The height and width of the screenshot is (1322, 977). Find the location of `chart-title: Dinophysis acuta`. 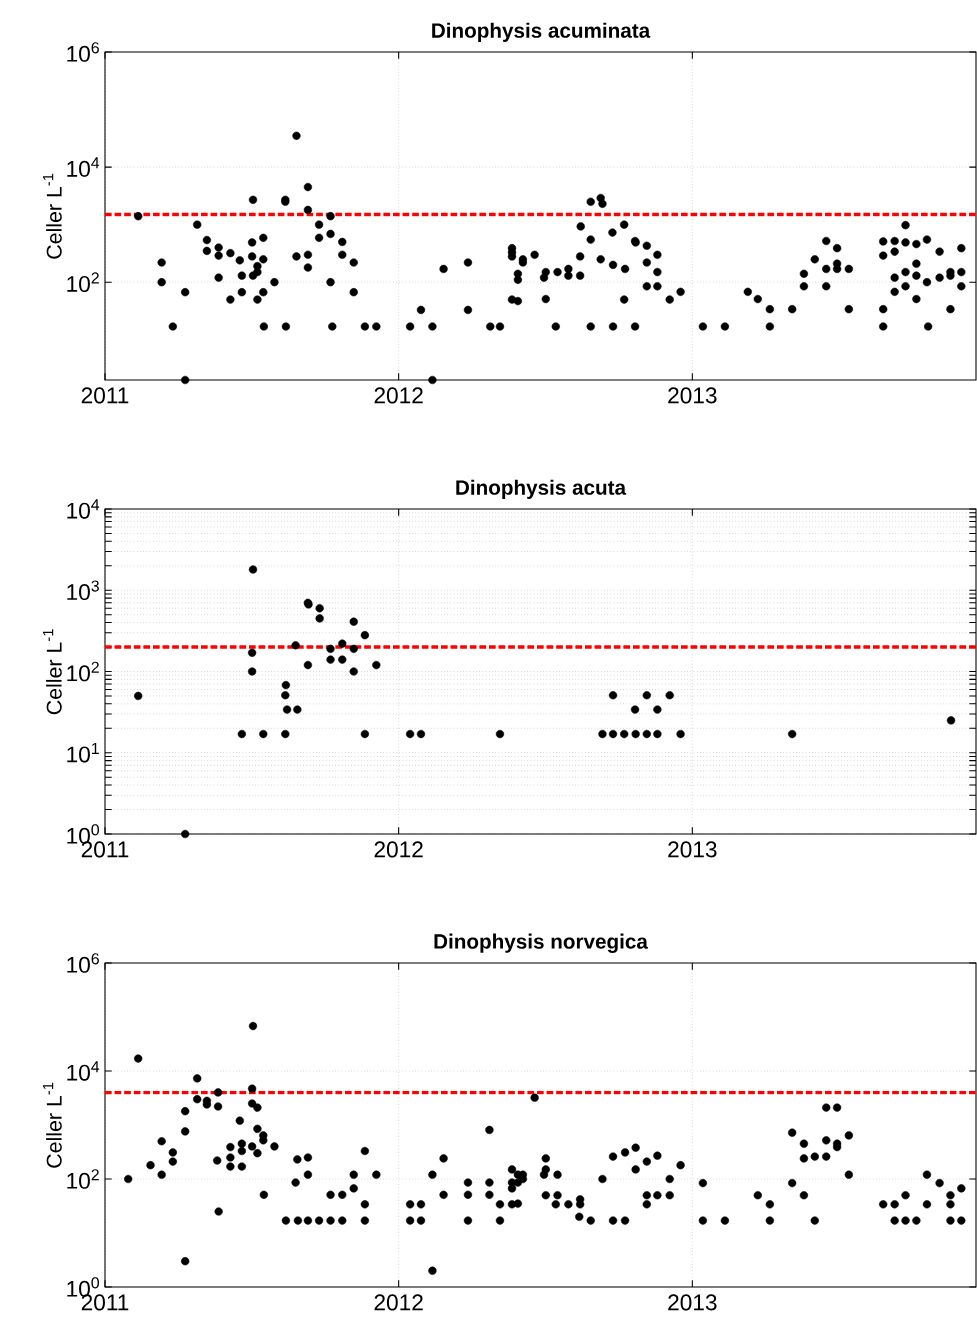

chart-title: Dinophysis acuta is located at coordinates (541, 489).